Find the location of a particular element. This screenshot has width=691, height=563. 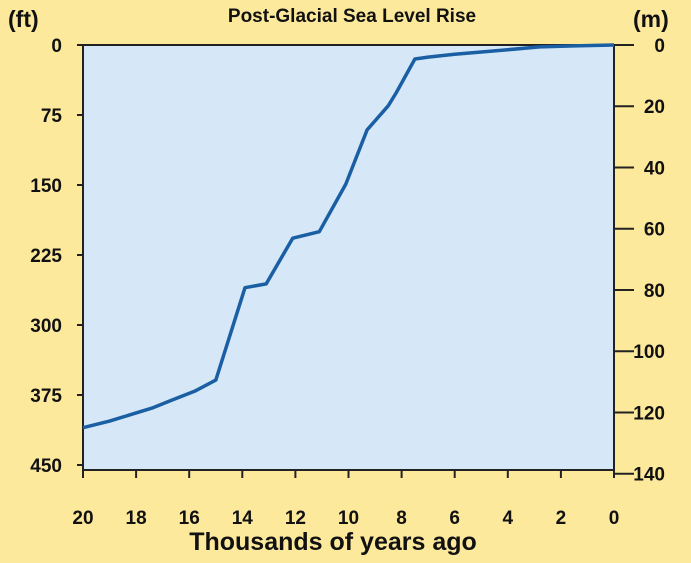

x-tick-label: 0 is located at coordinates (614, 518).